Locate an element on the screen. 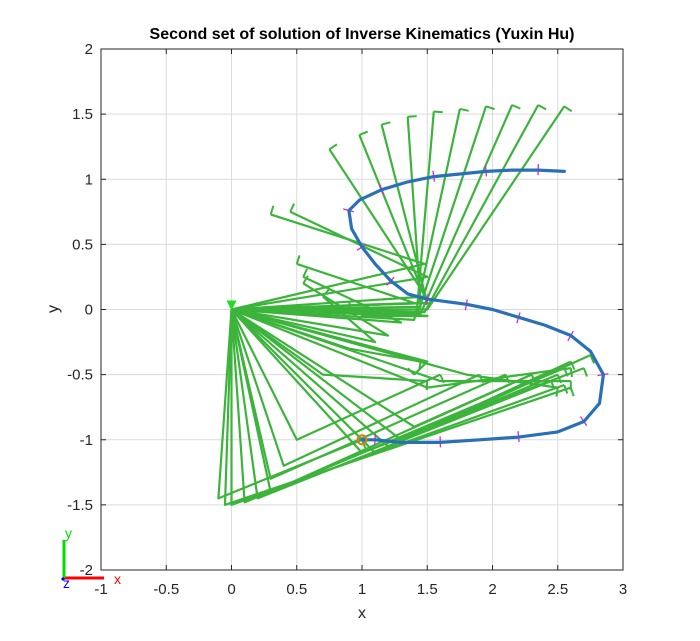 The image size is (700, 641). x-tick-label: 1.5 is located at coordinates (427, 589).